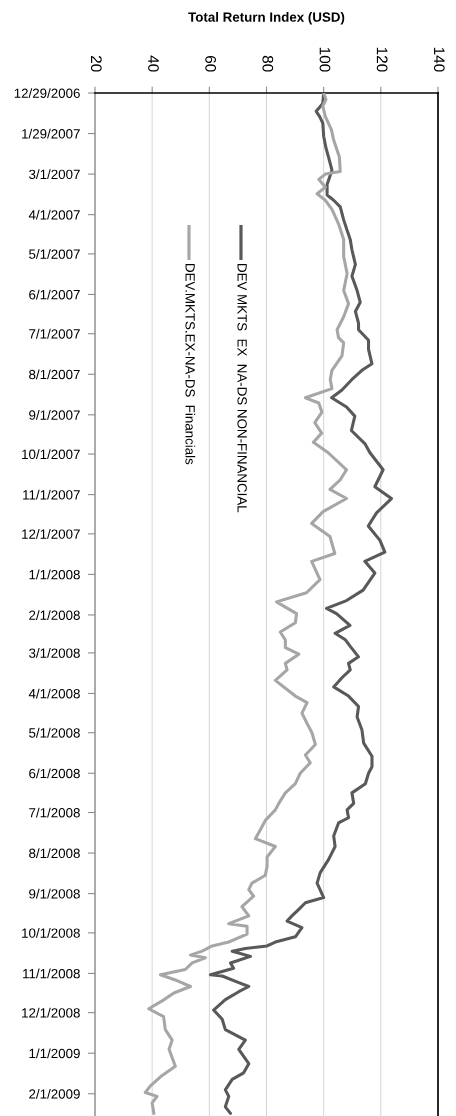  What do you see at coordinates (51, 1012) in the screenshot?
I see `y-tick-label: 12/1/2008` at bounding box center [51, 1012].